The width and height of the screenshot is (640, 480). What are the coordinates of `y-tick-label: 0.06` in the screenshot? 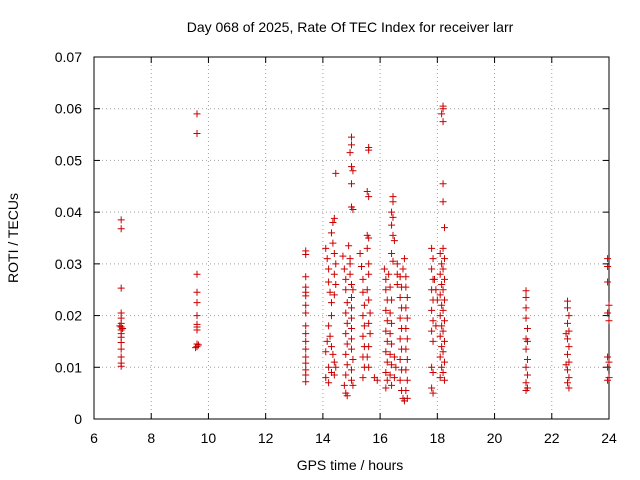 It's located at (68, 109).